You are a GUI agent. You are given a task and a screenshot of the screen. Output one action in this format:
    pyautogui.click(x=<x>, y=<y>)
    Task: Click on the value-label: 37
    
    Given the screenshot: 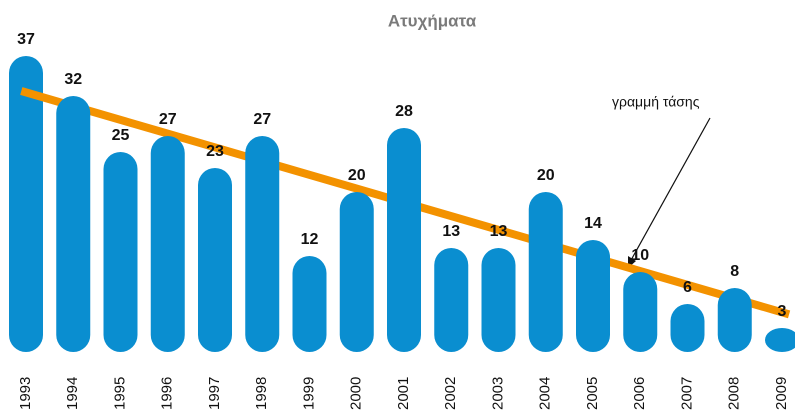 What is the action you would take?
    pyautogui.click(x=26, y=39)
    